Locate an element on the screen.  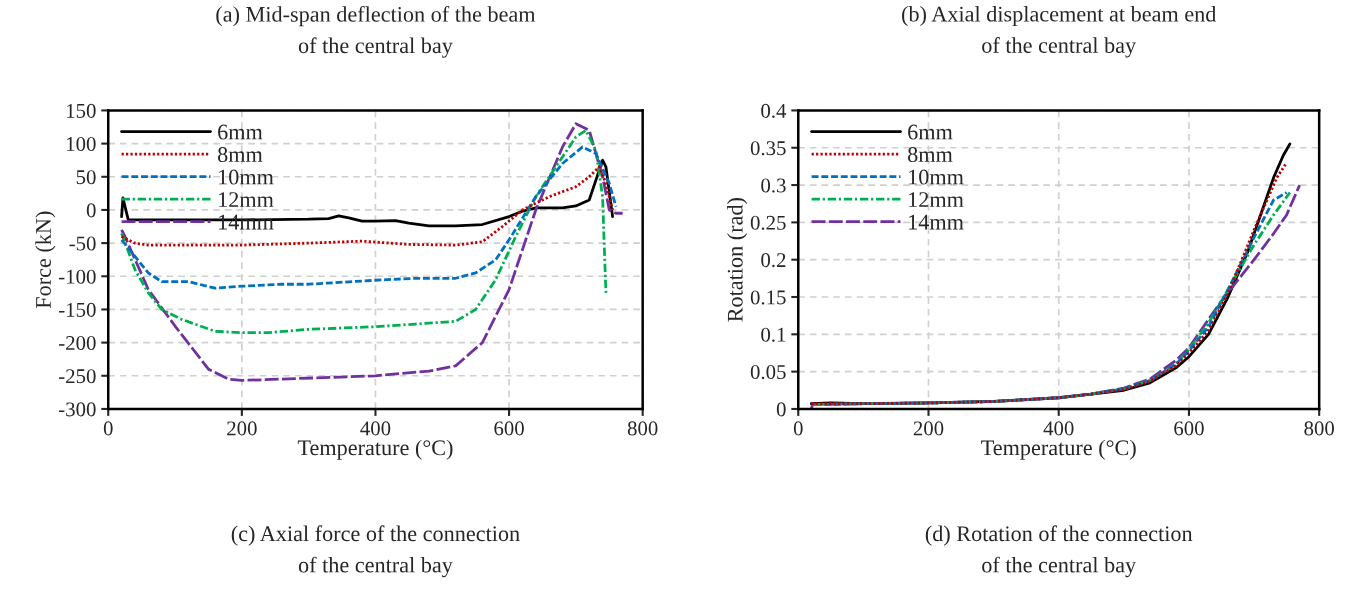
text: (c) Axial force of the connection of the central bay is located at coordinates (375, 551).